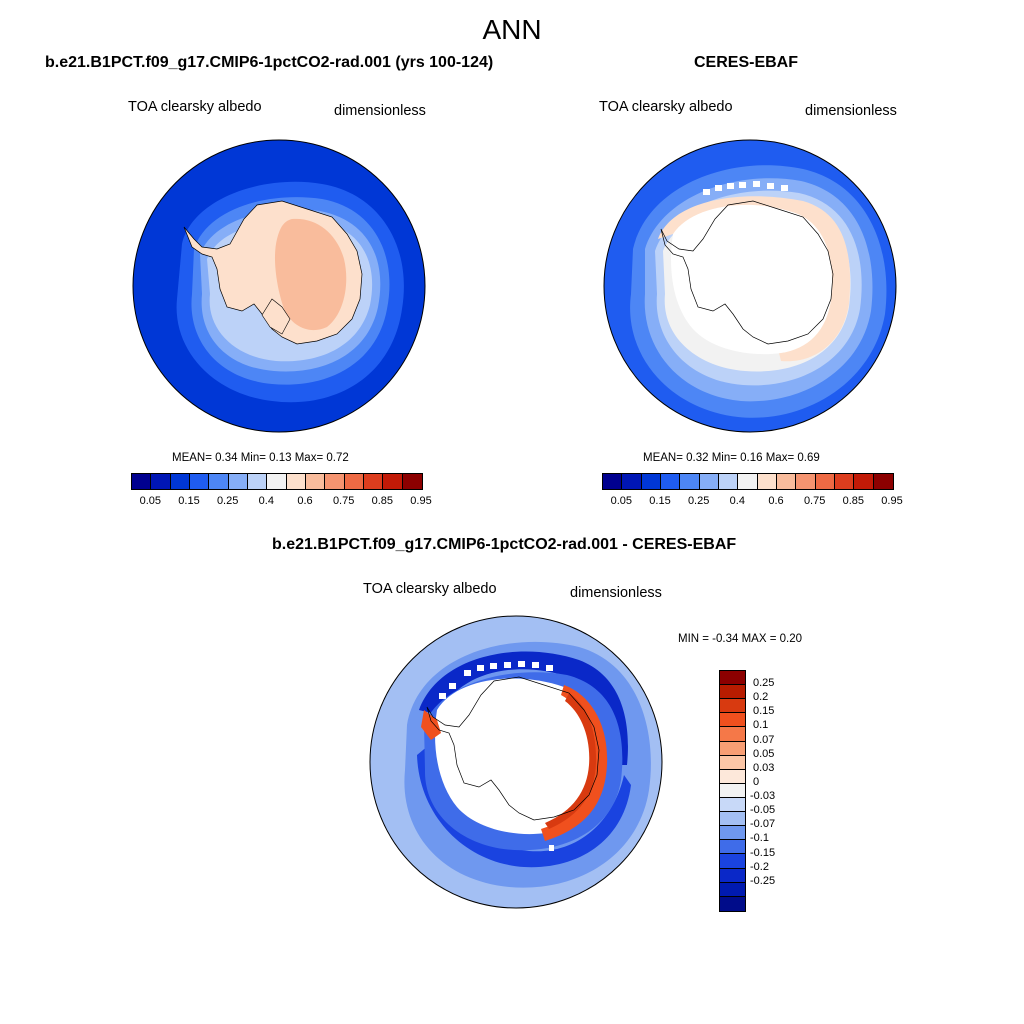 The image size is (1024, 1024). What do you see at coordinates (763, 796) in the screenshot?
I see `colorbar-tick-label: -0.03` at bounding box center [763, 796].